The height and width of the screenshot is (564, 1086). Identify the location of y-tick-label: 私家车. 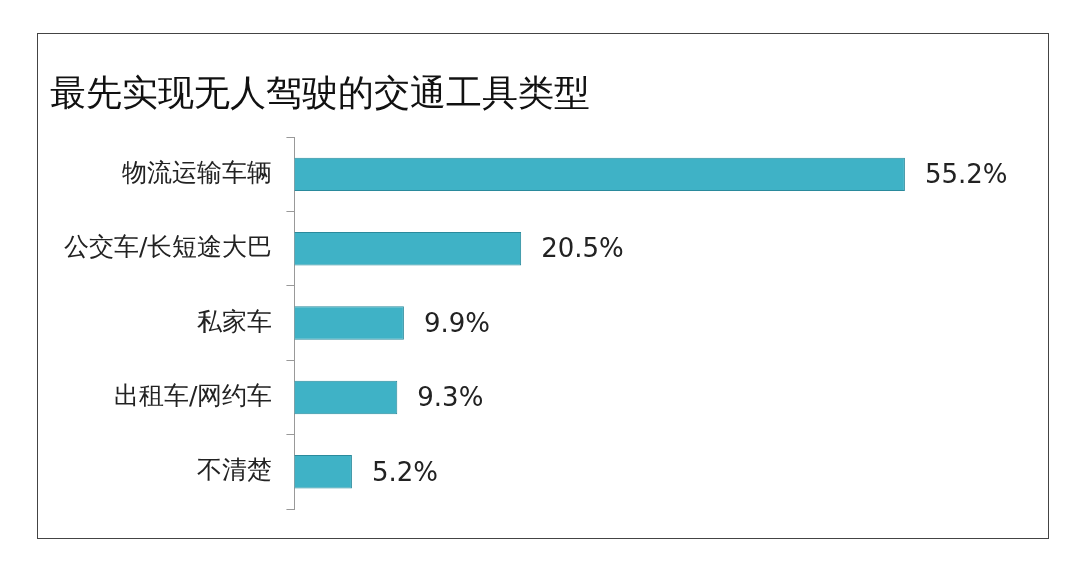
(235, 321).